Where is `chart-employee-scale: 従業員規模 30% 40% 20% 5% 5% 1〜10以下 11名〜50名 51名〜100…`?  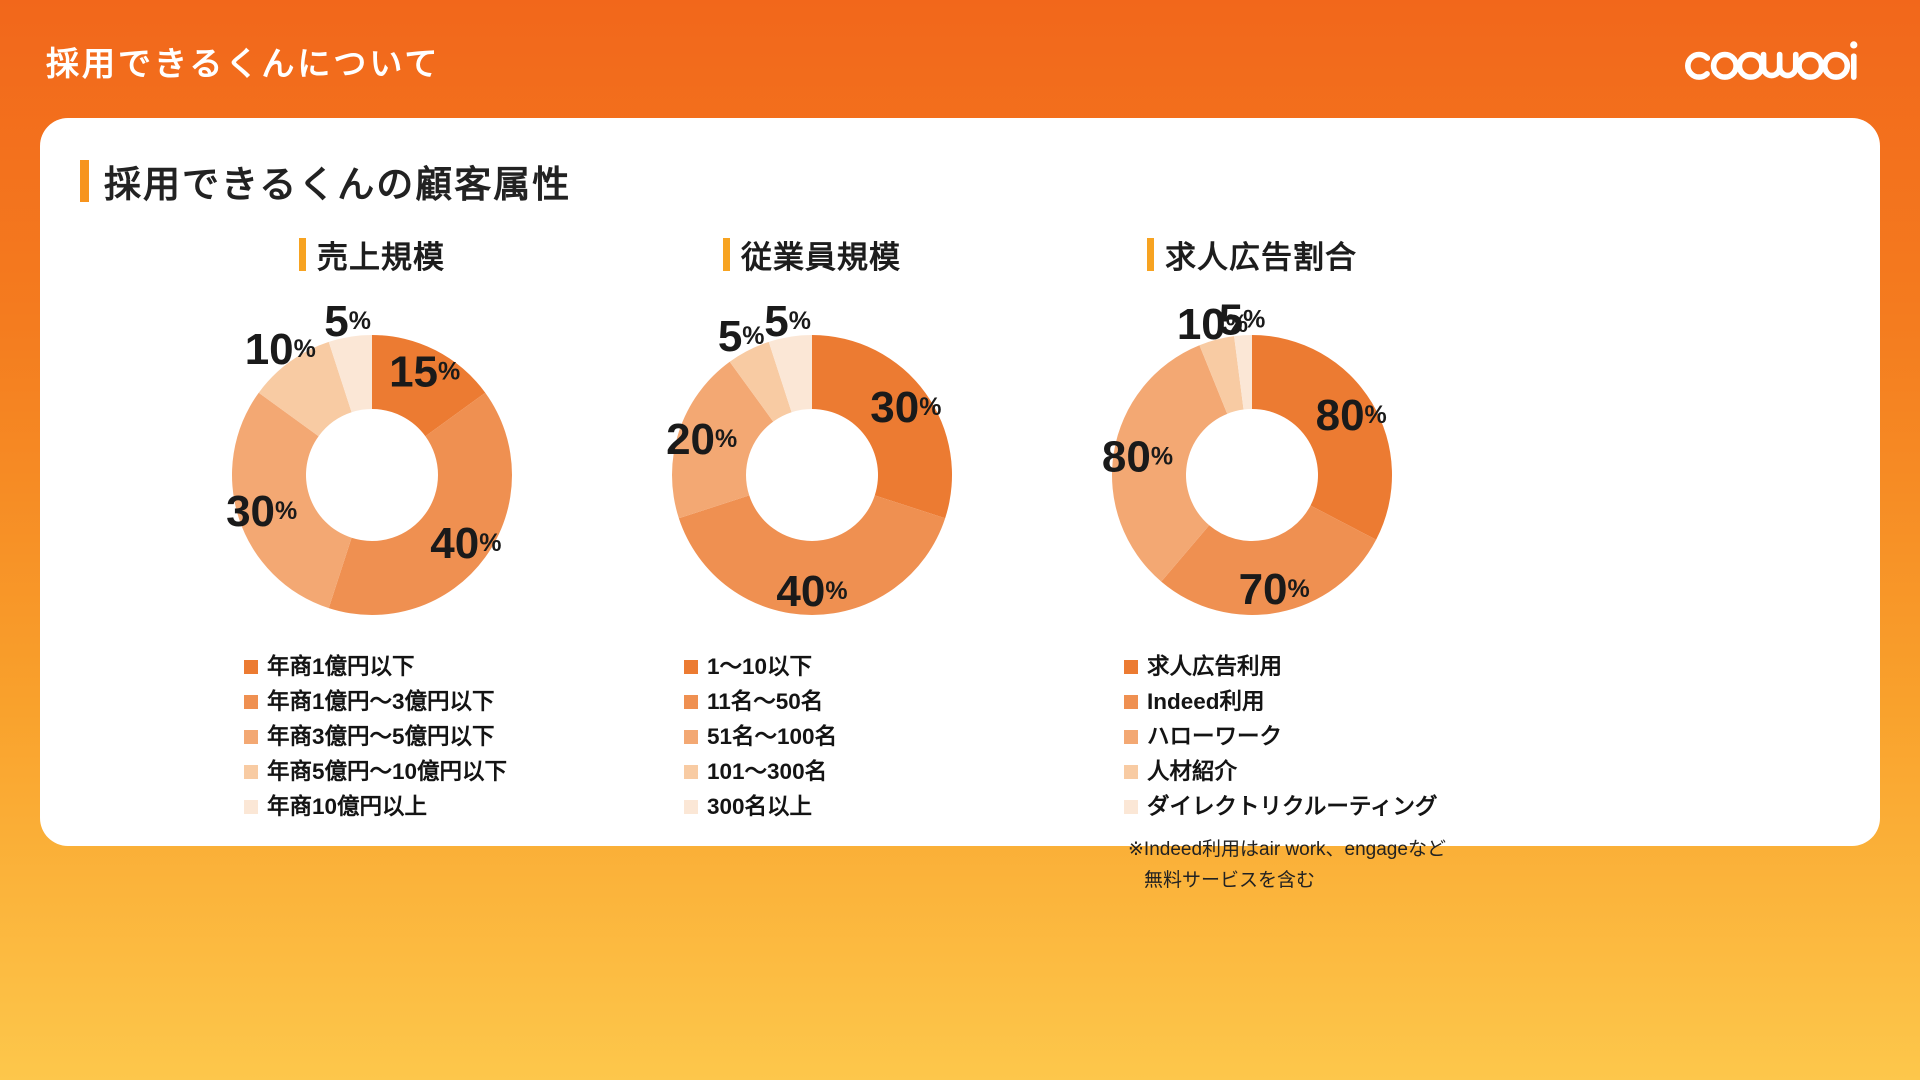 chart-employee-scale: 従業員規模 30% 40% 20% 5% 5% 1〜10以下 11名〜50名 51名〜100… is located at coordinates (812, 556).